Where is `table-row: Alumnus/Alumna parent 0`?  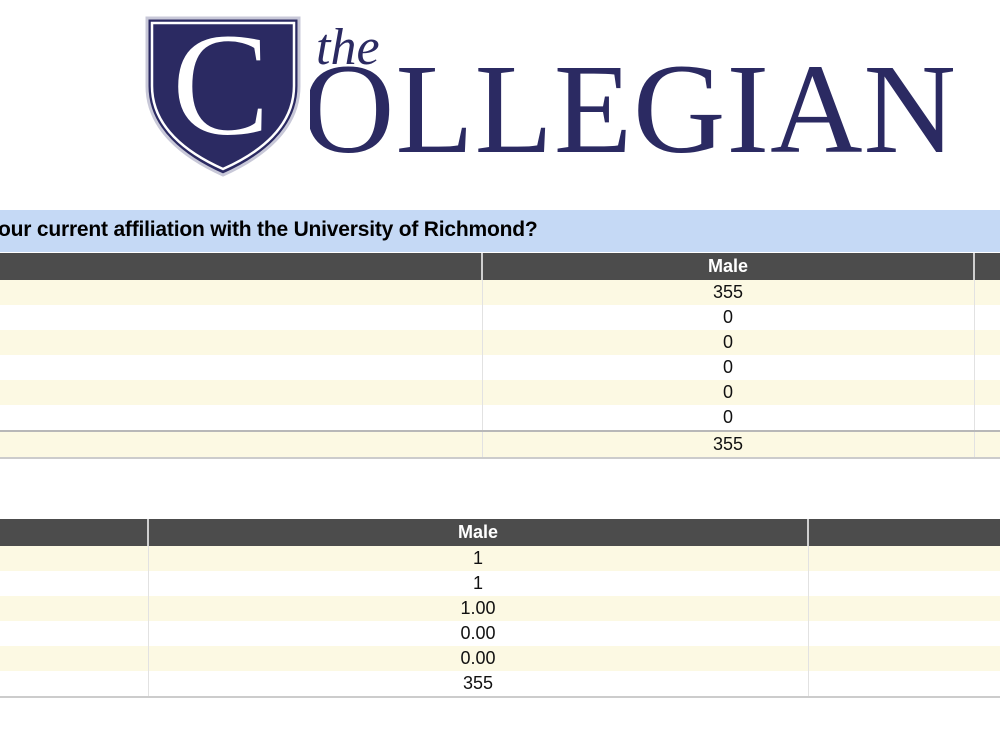
table-row: Alumnus/Alumna parent 0 is located at coordinates (500, 392).